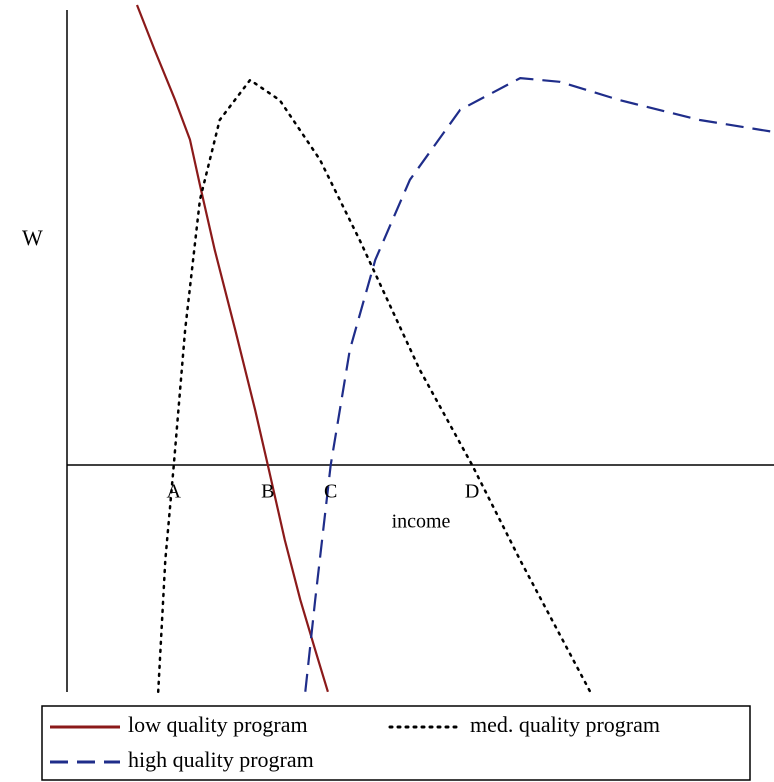  I want to click on point-label: A, so click(174, 492).